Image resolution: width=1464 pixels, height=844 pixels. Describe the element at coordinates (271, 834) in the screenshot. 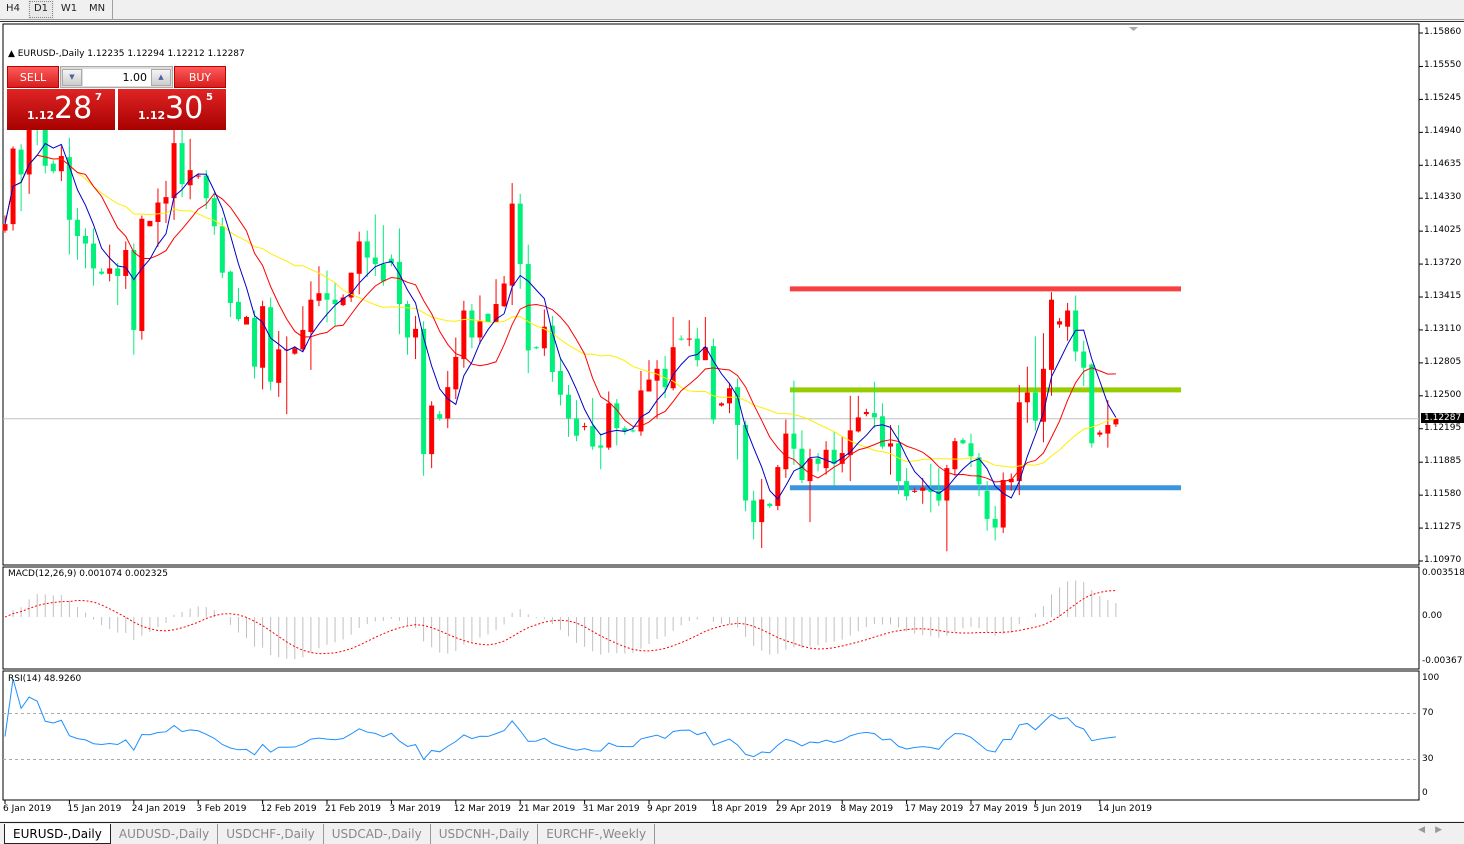

I see `tab-usdchf-daily: USDCHF-,Daily` at that location.